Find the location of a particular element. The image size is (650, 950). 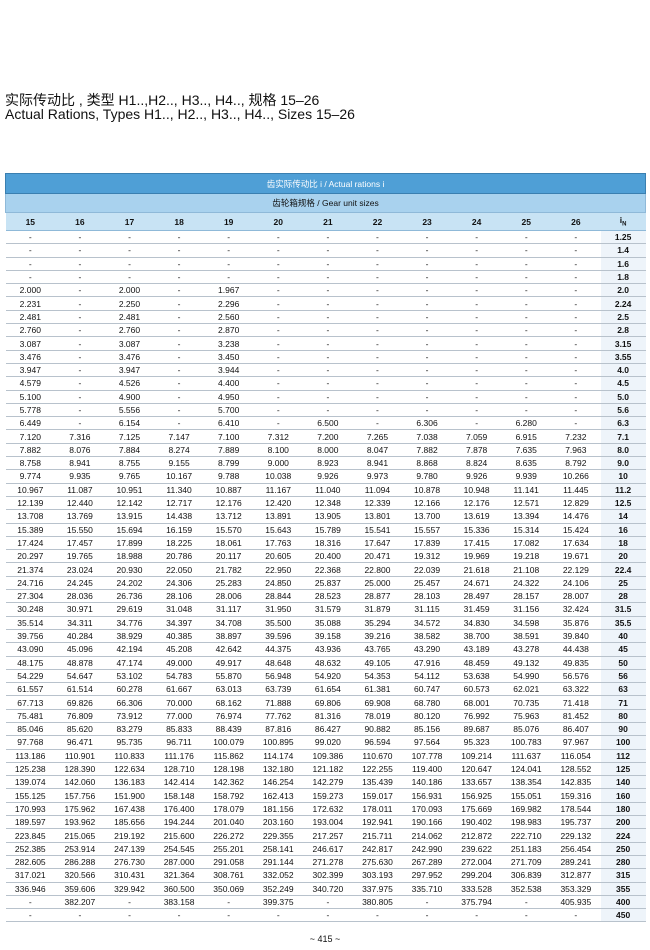

actual-ratio: 337.975 is located at coordinates (377, 889).